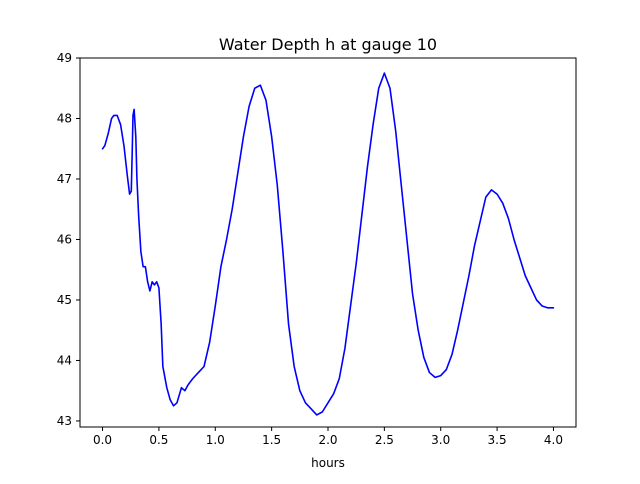  I want to click on y-tick-label: 44, so click(64, 360).